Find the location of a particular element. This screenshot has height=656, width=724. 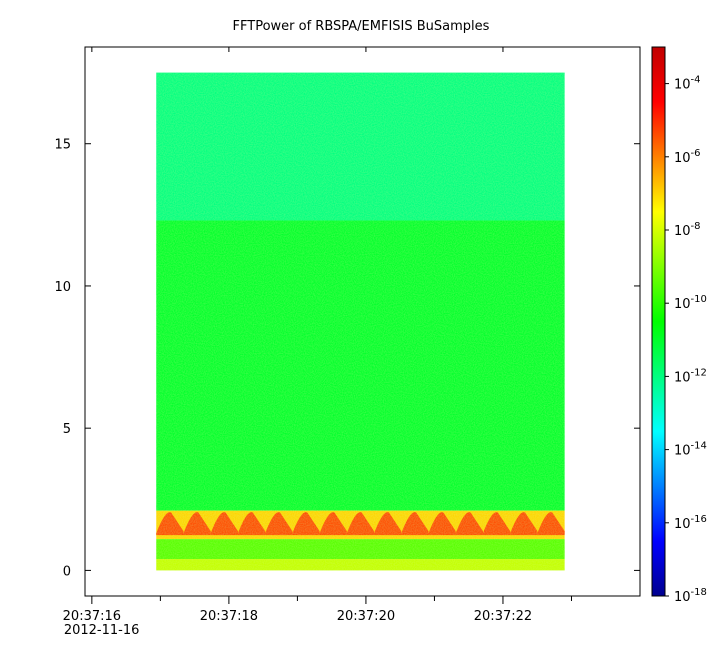

colorbar-tick-label: 10⁻⁴ is located at coordinates (687, 84).